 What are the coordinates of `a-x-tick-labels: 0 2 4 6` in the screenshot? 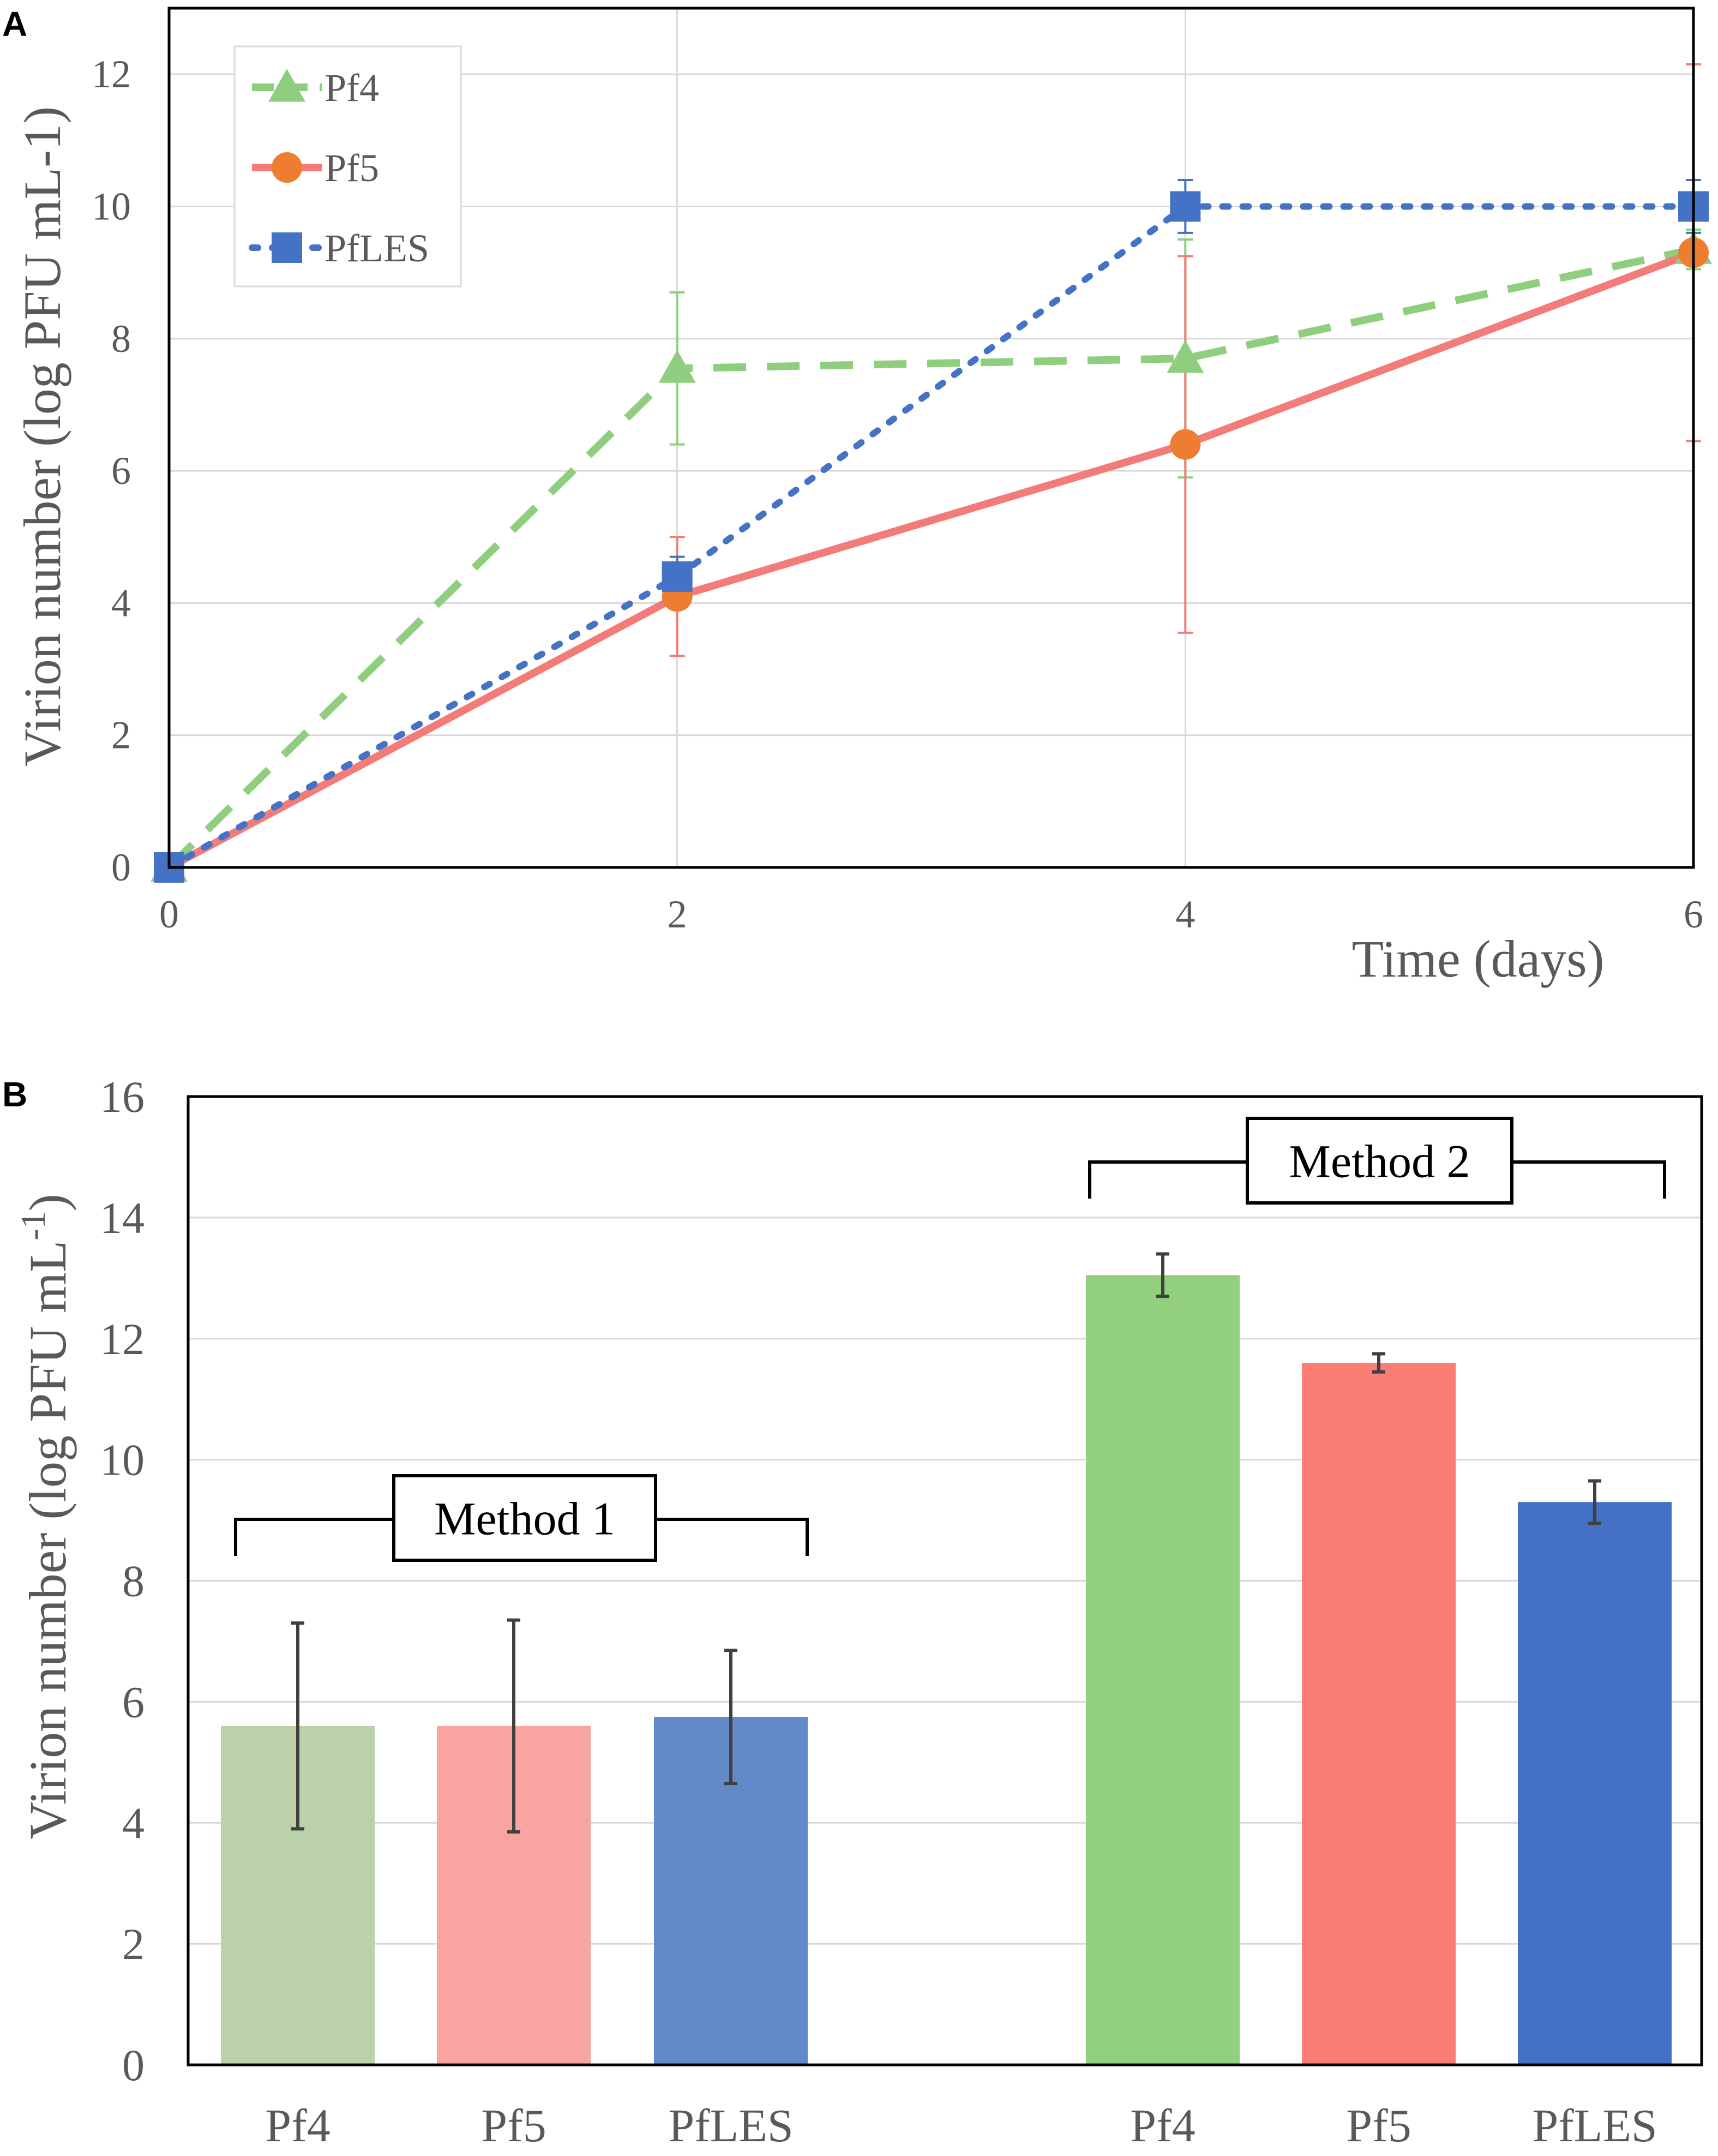 It's located at (931, 914).